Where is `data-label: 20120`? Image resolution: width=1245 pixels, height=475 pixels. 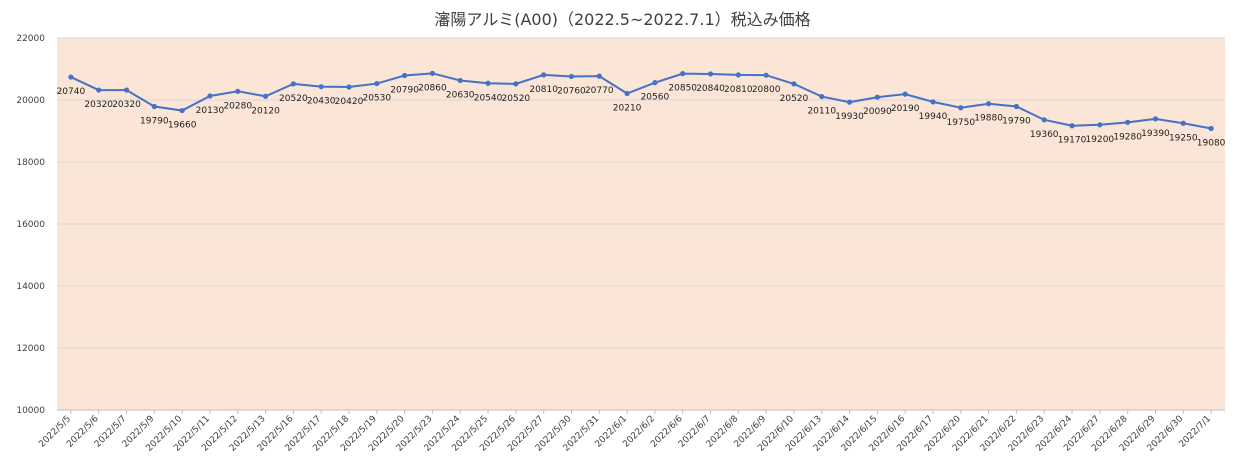
data-label: 20120 is located at coordinates (265, 111).